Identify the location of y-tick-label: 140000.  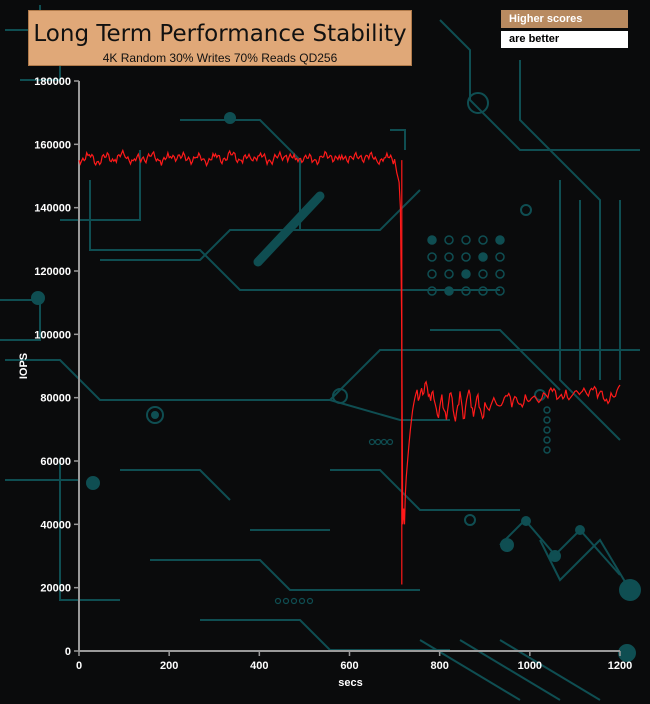
(52, 209).